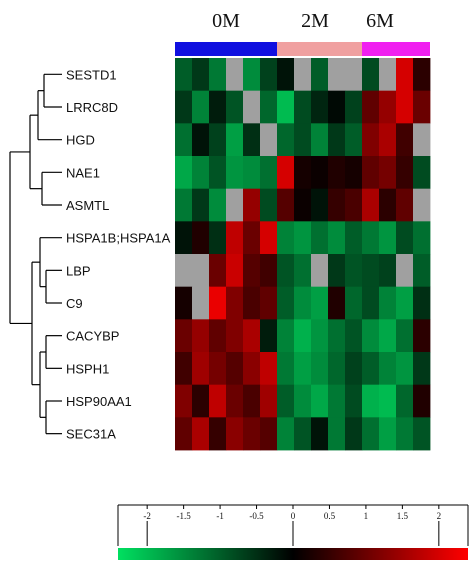  I want to click on row-label: SESTD1, so click(91, 74).